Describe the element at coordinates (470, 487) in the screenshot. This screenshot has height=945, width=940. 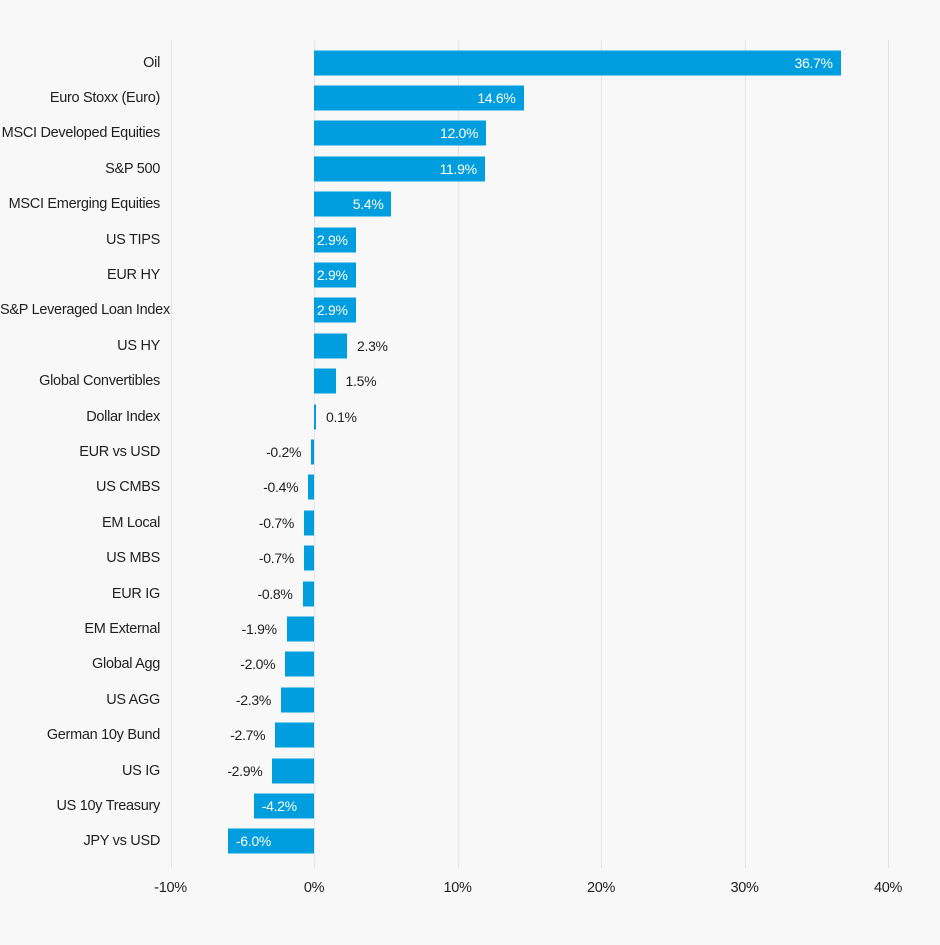
I see `bar-row: US CMBS -0.4%` at that location.